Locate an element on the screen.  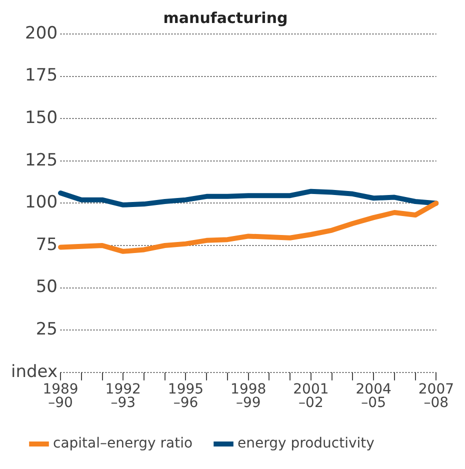
y-tick-label: 125 is located at coordinates (41, 160).